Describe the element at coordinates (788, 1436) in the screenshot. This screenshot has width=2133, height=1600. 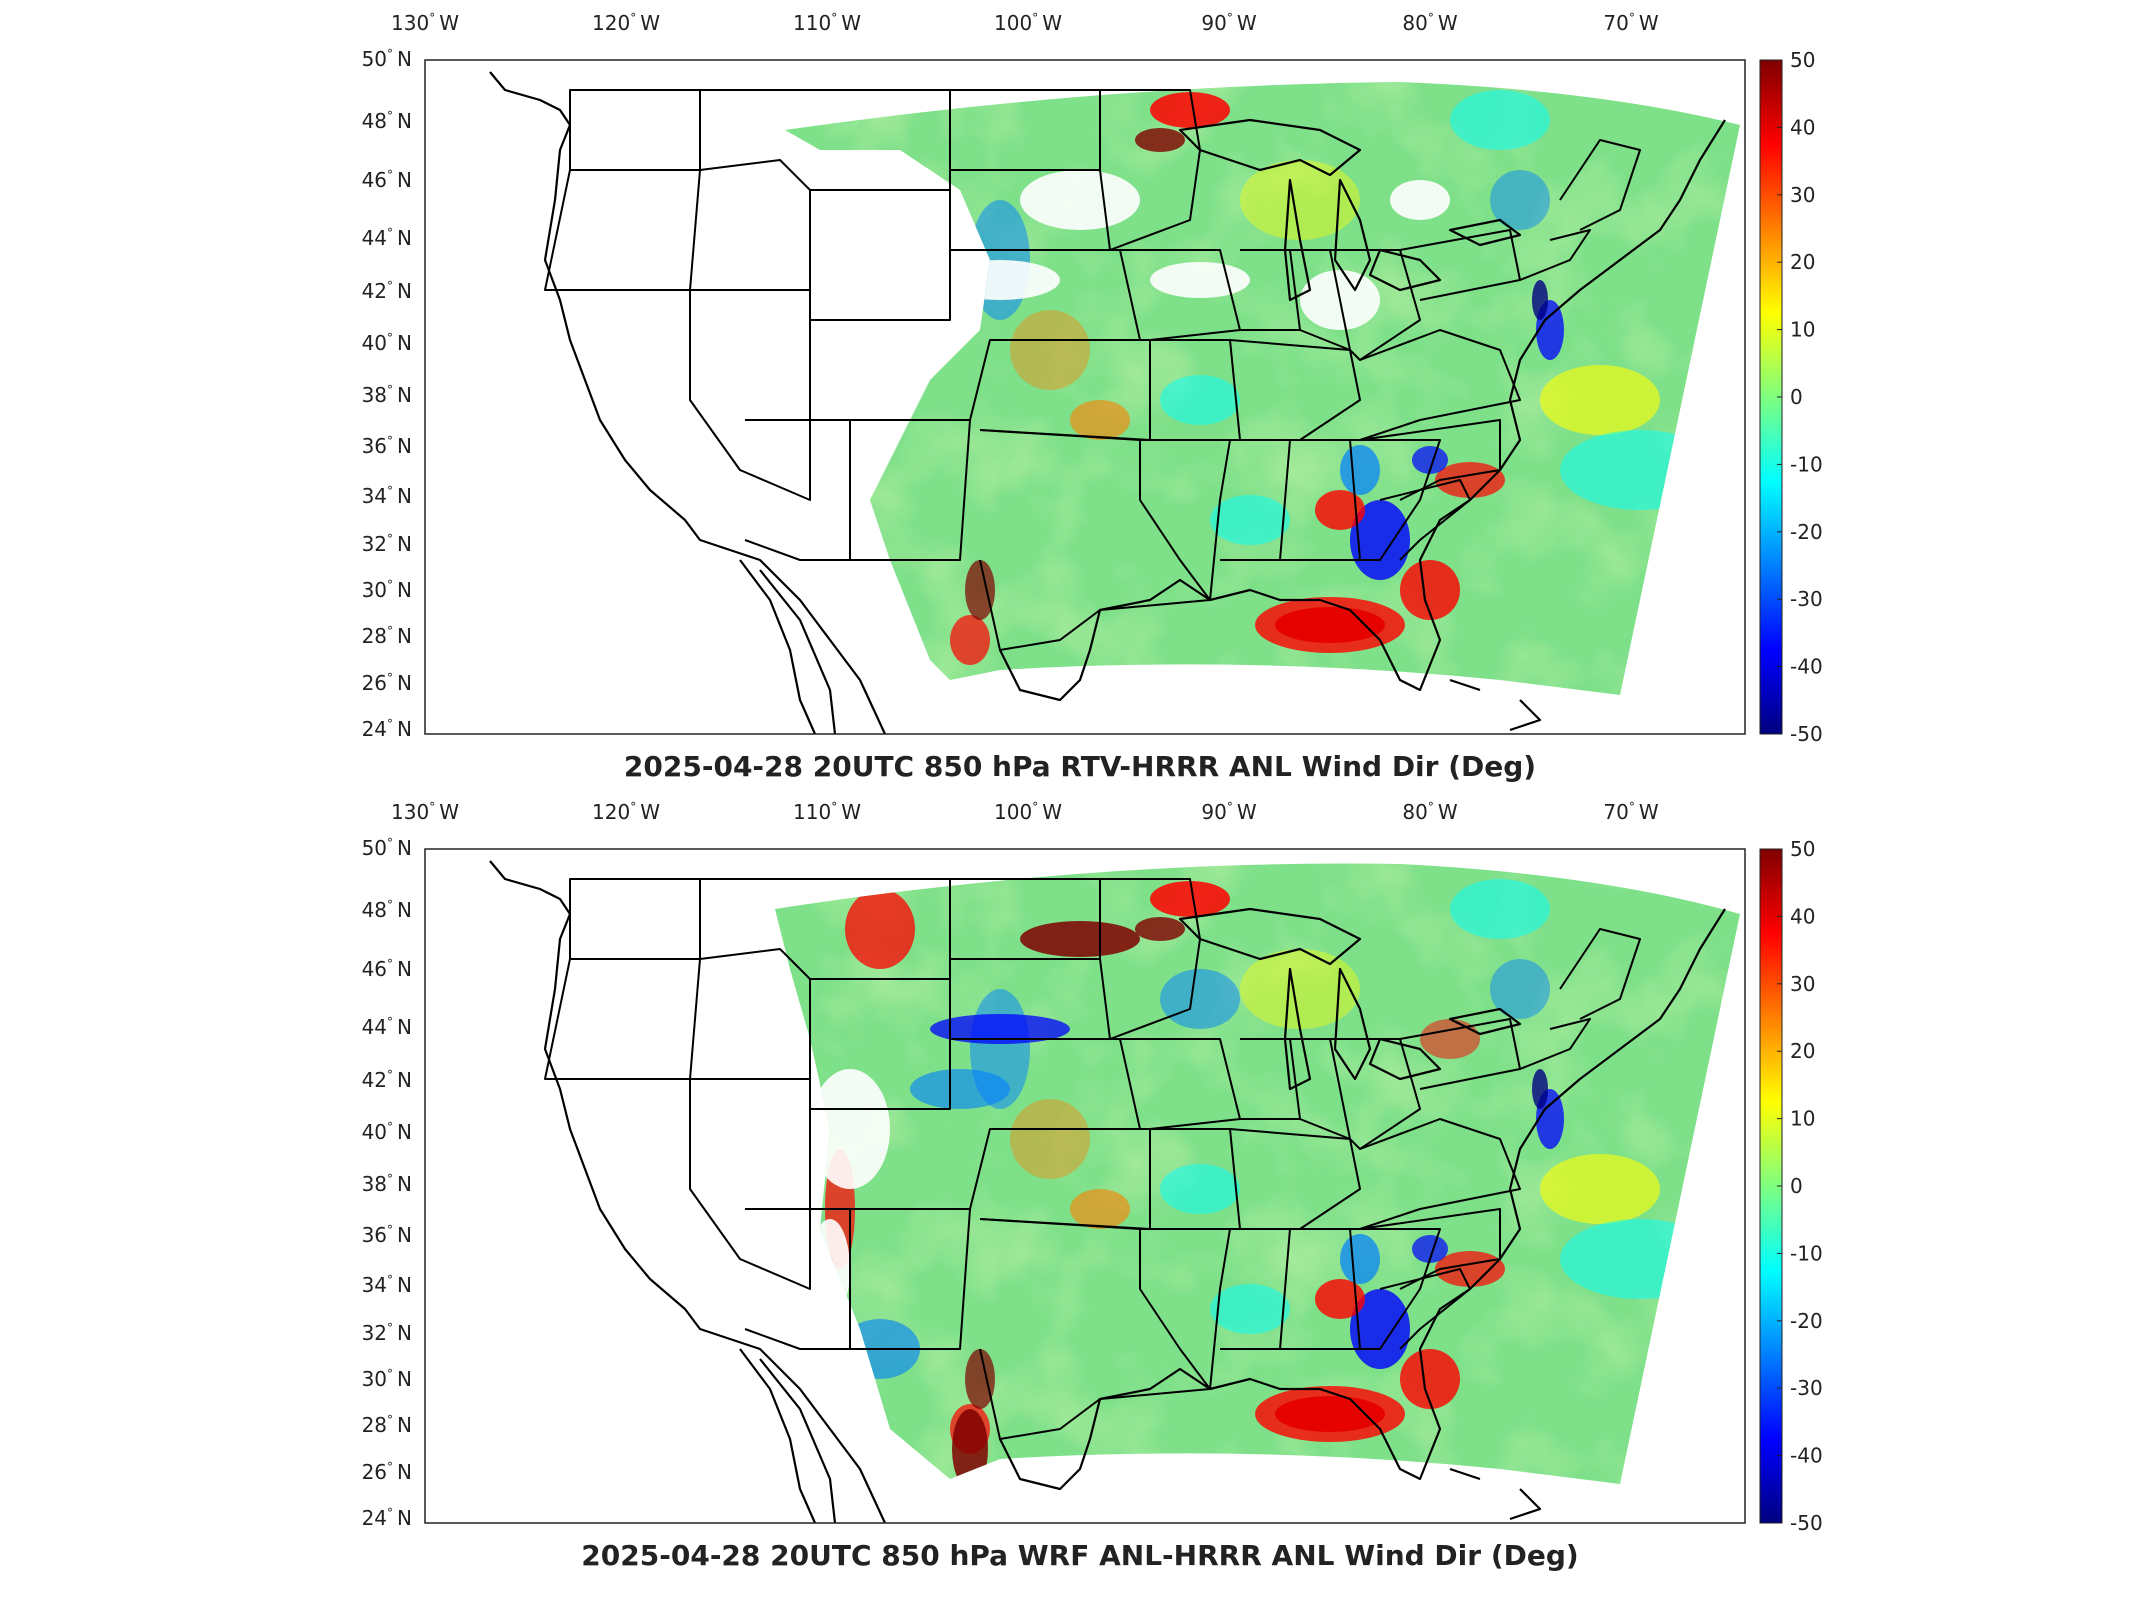
I see `baja-coastline` at that location.